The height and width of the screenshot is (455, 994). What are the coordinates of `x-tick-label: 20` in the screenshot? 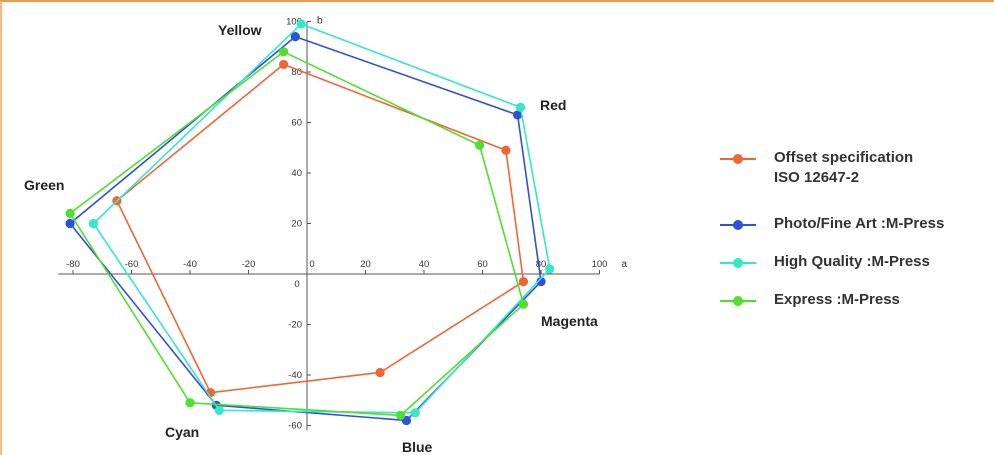 It's located at (365, 264).